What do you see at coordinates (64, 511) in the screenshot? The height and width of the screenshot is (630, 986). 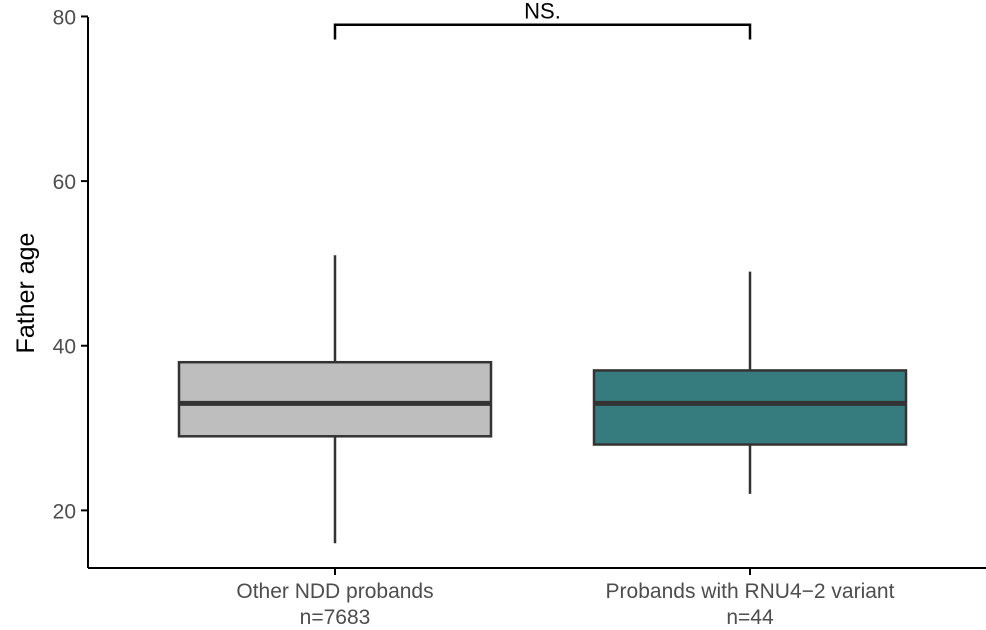 I see `y-tick-label: 20` at bounding box center [64, 511].